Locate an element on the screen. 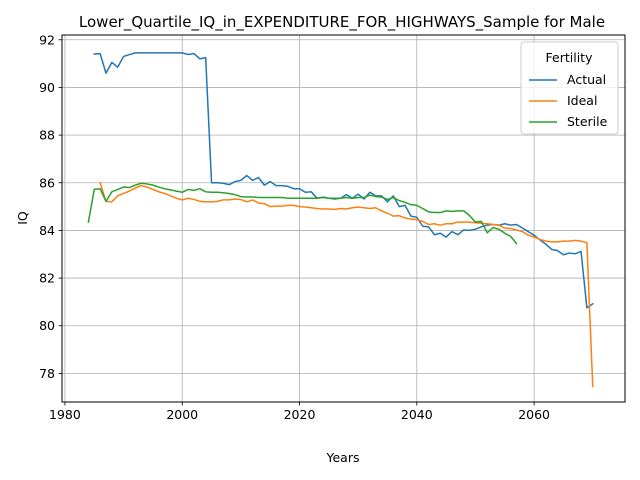 Image resolution: width=640 pixels, height=480 pixels. legend-title: Fertility is located at coordinates (570, 57).